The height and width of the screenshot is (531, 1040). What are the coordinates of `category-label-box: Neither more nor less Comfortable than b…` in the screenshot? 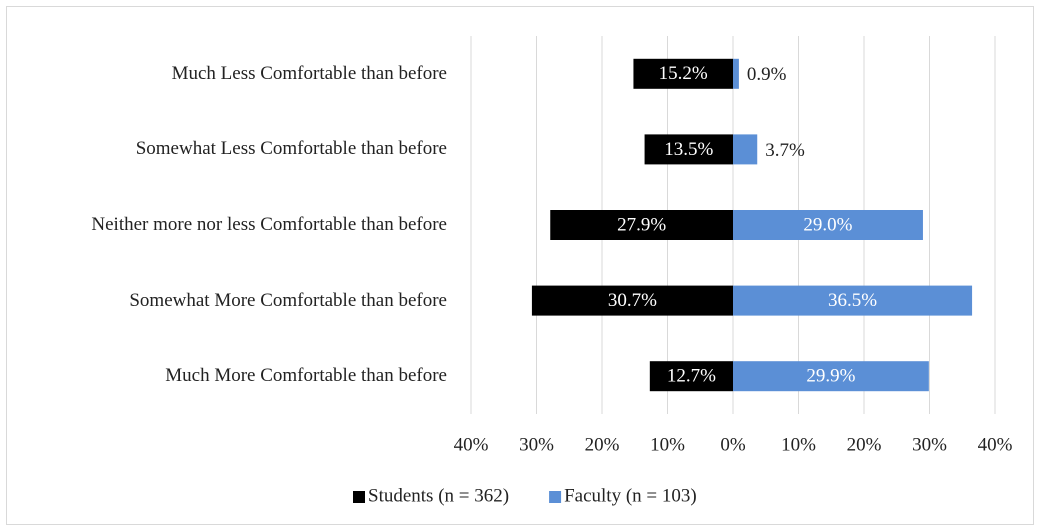 It's located at (233, 225).